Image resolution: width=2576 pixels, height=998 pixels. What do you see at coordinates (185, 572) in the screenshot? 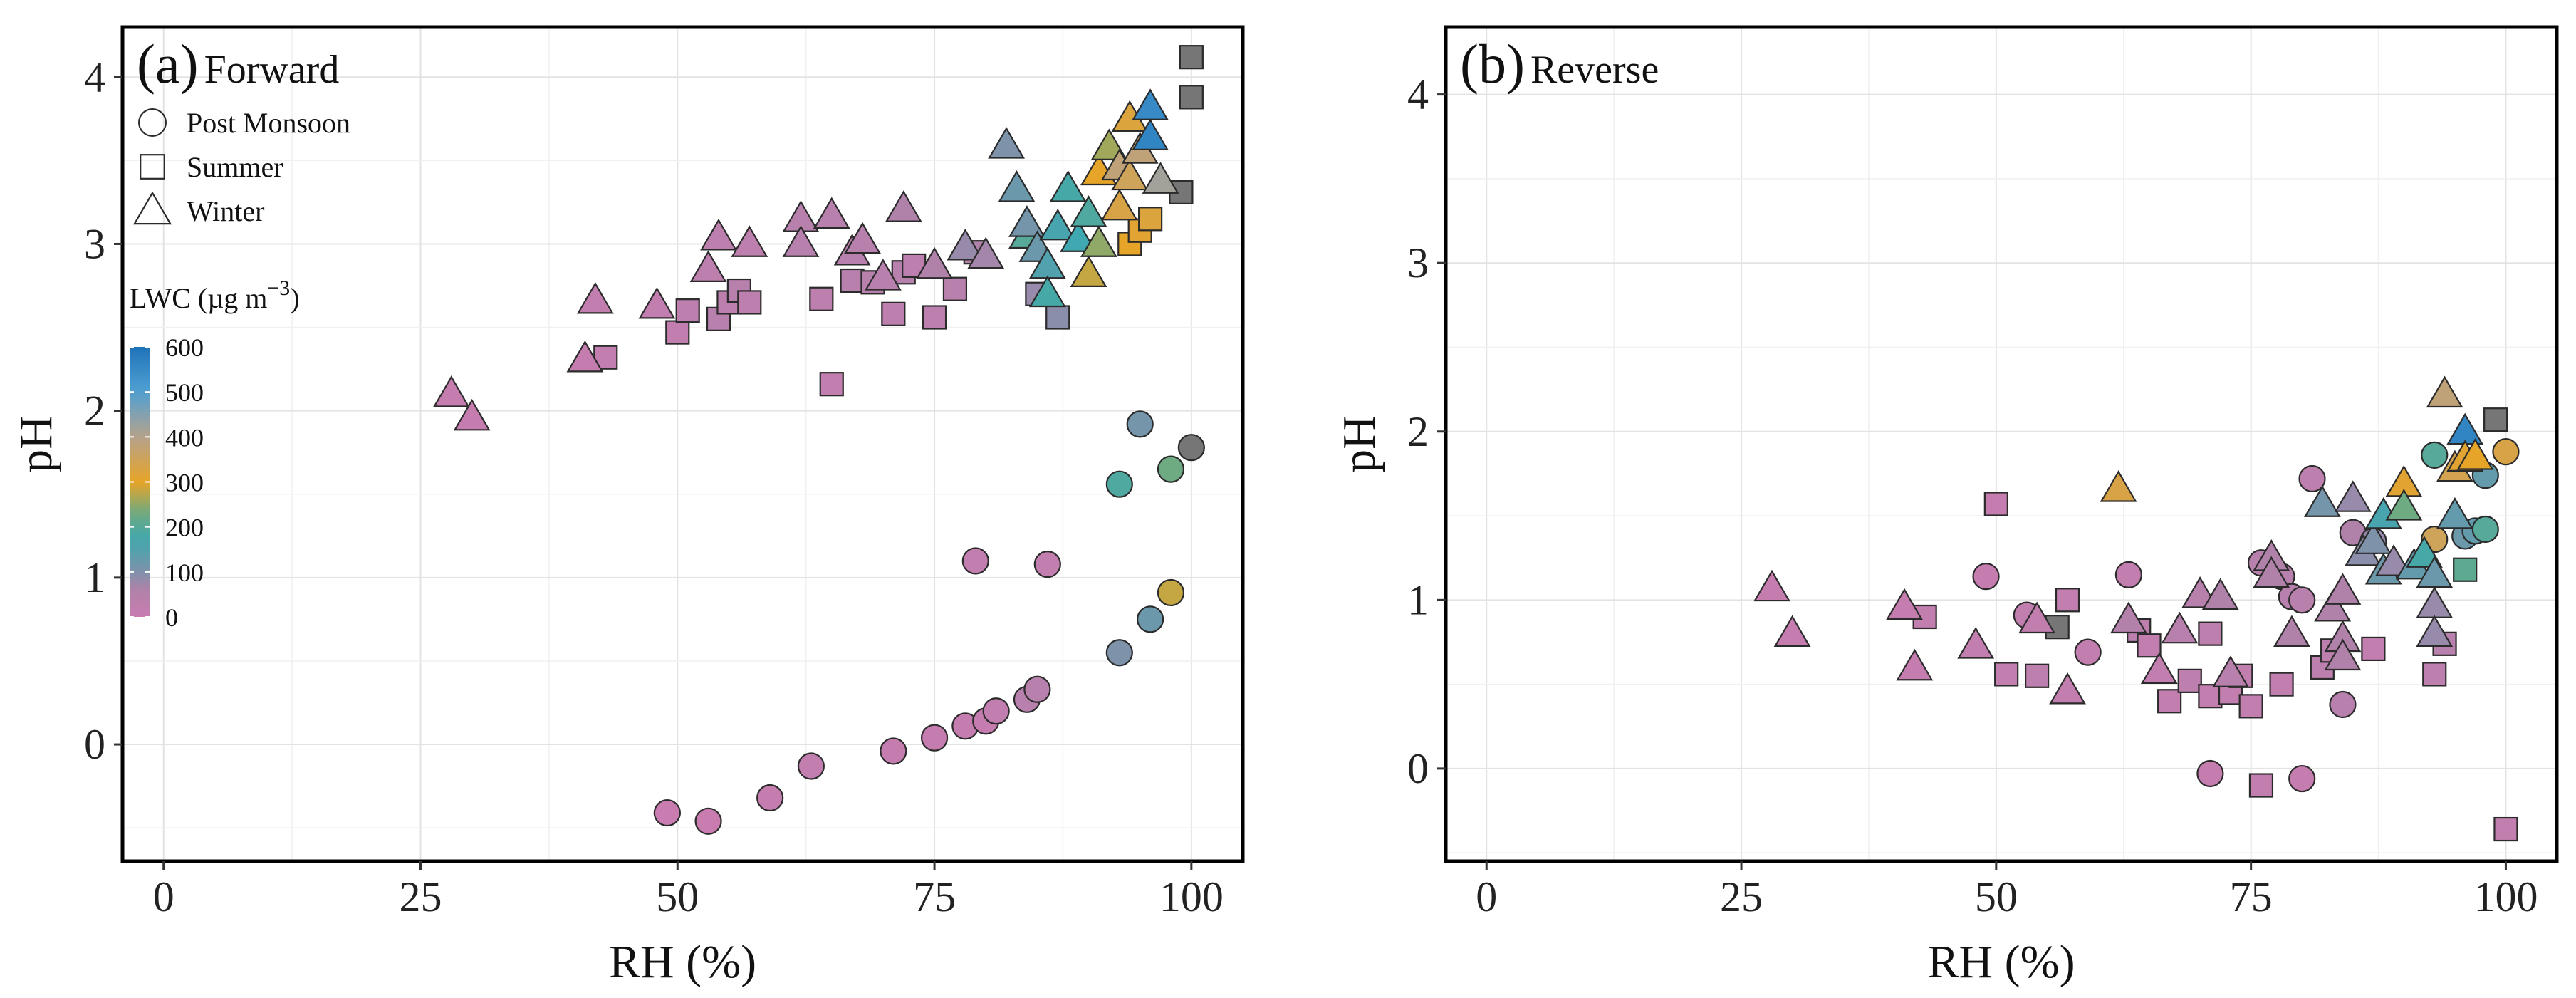
I see `colorbar-tick-label: 100` at bounding box center [185, 572].